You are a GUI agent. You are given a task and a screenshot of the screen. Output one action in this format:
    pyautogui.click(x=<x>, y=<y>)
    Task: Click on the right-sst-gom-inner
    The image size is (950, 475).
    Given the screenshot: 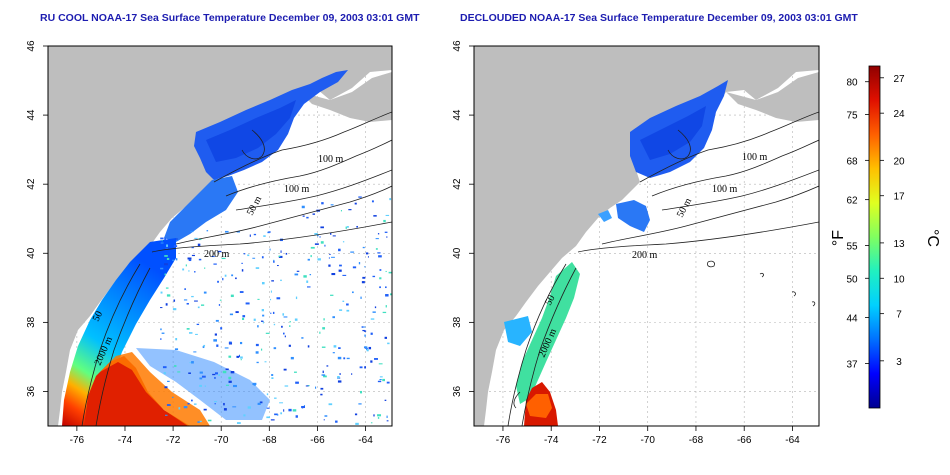 What is the action you would take?
    pyautogui.click(x=673, y=133)
    